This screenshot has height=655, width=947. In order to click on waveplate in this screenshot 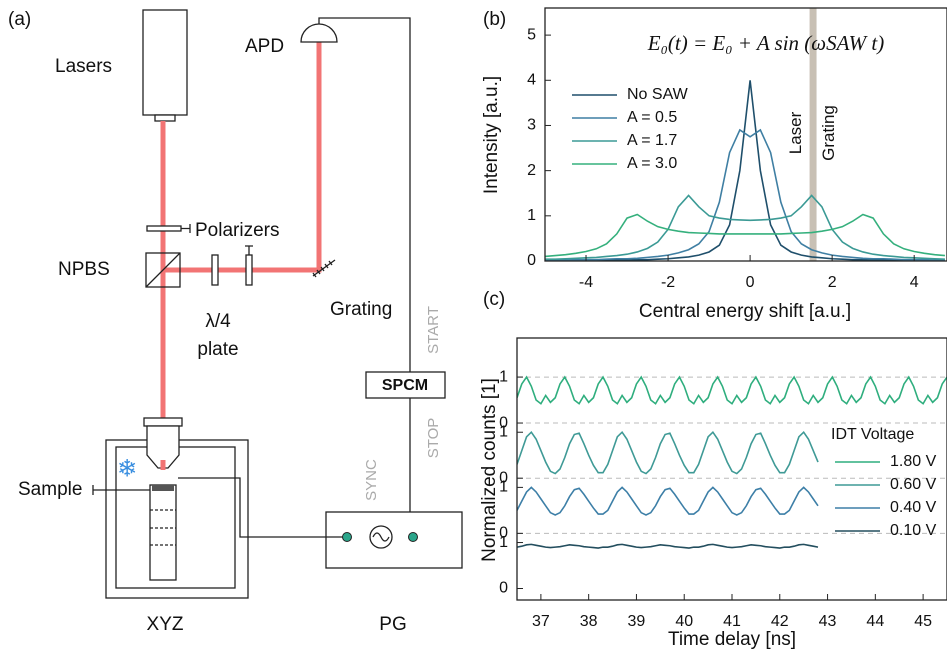, I will do `click(215, 270)`.